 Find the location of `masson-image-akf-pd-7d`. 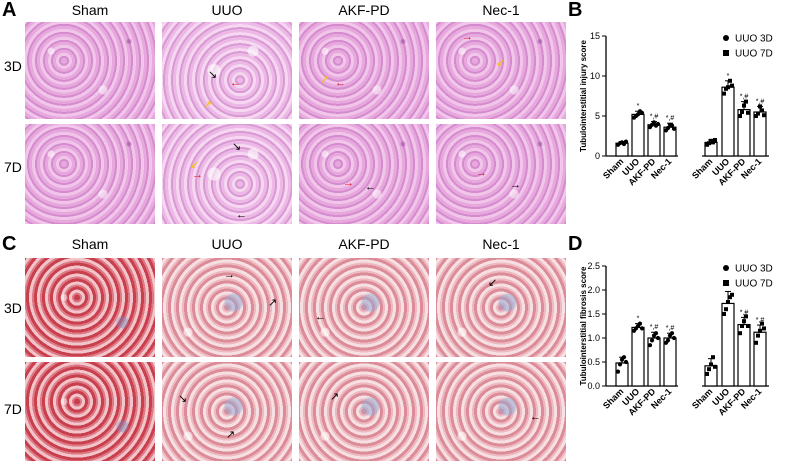

masson-image-akf-pd-7d is located at coordinates (364, 411).